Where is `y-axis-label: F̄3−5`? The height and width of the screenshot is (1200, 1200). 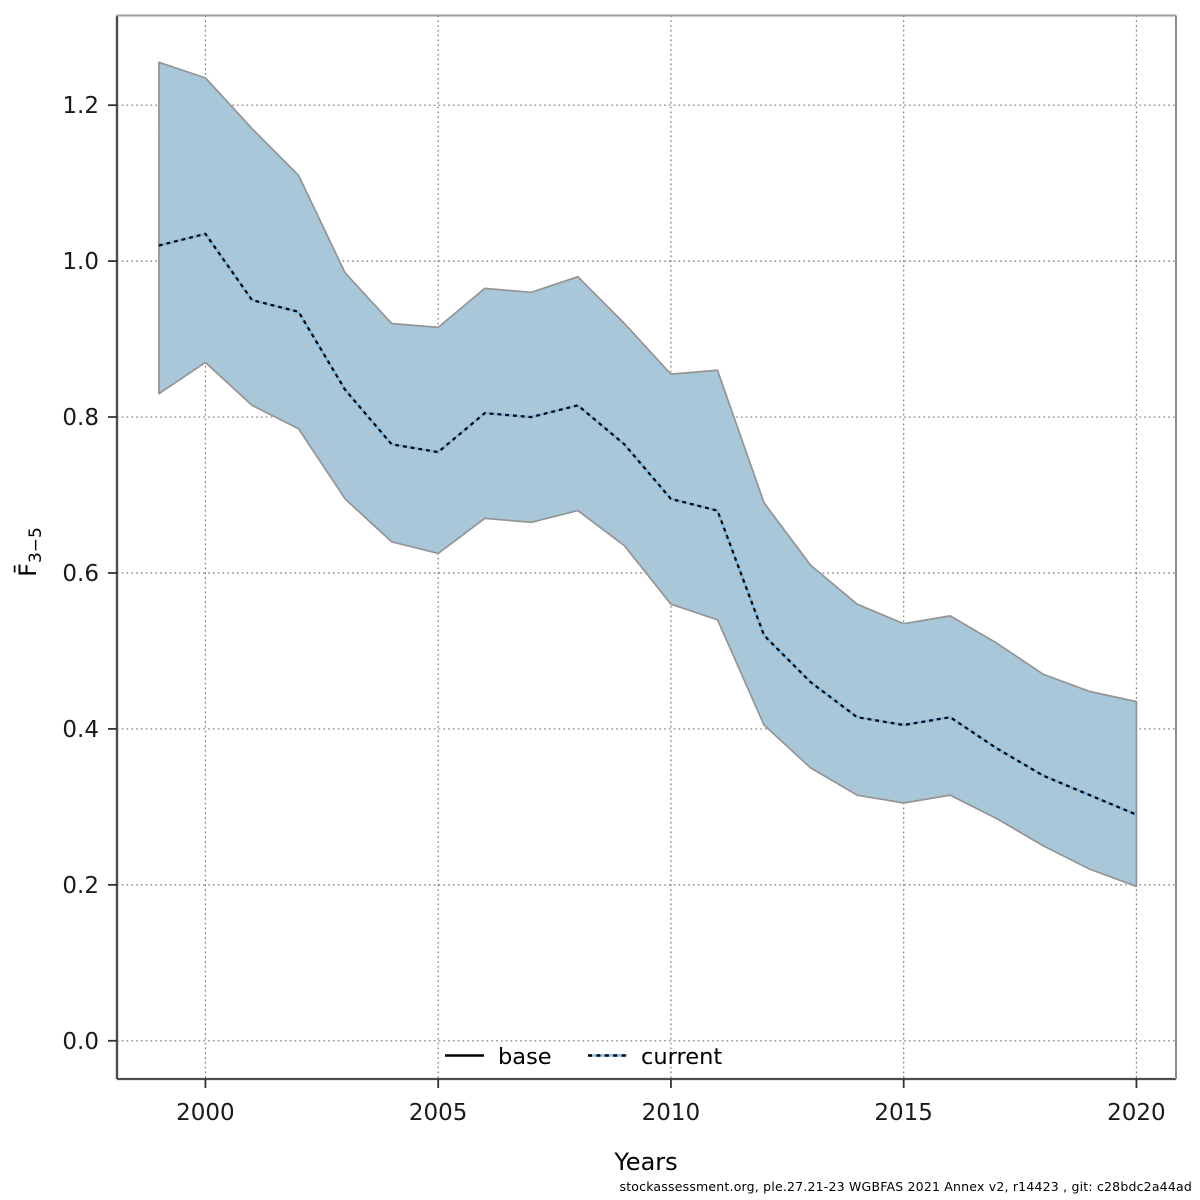 y-axis-label: F̄3−5 is located at coordinates (29, 552).